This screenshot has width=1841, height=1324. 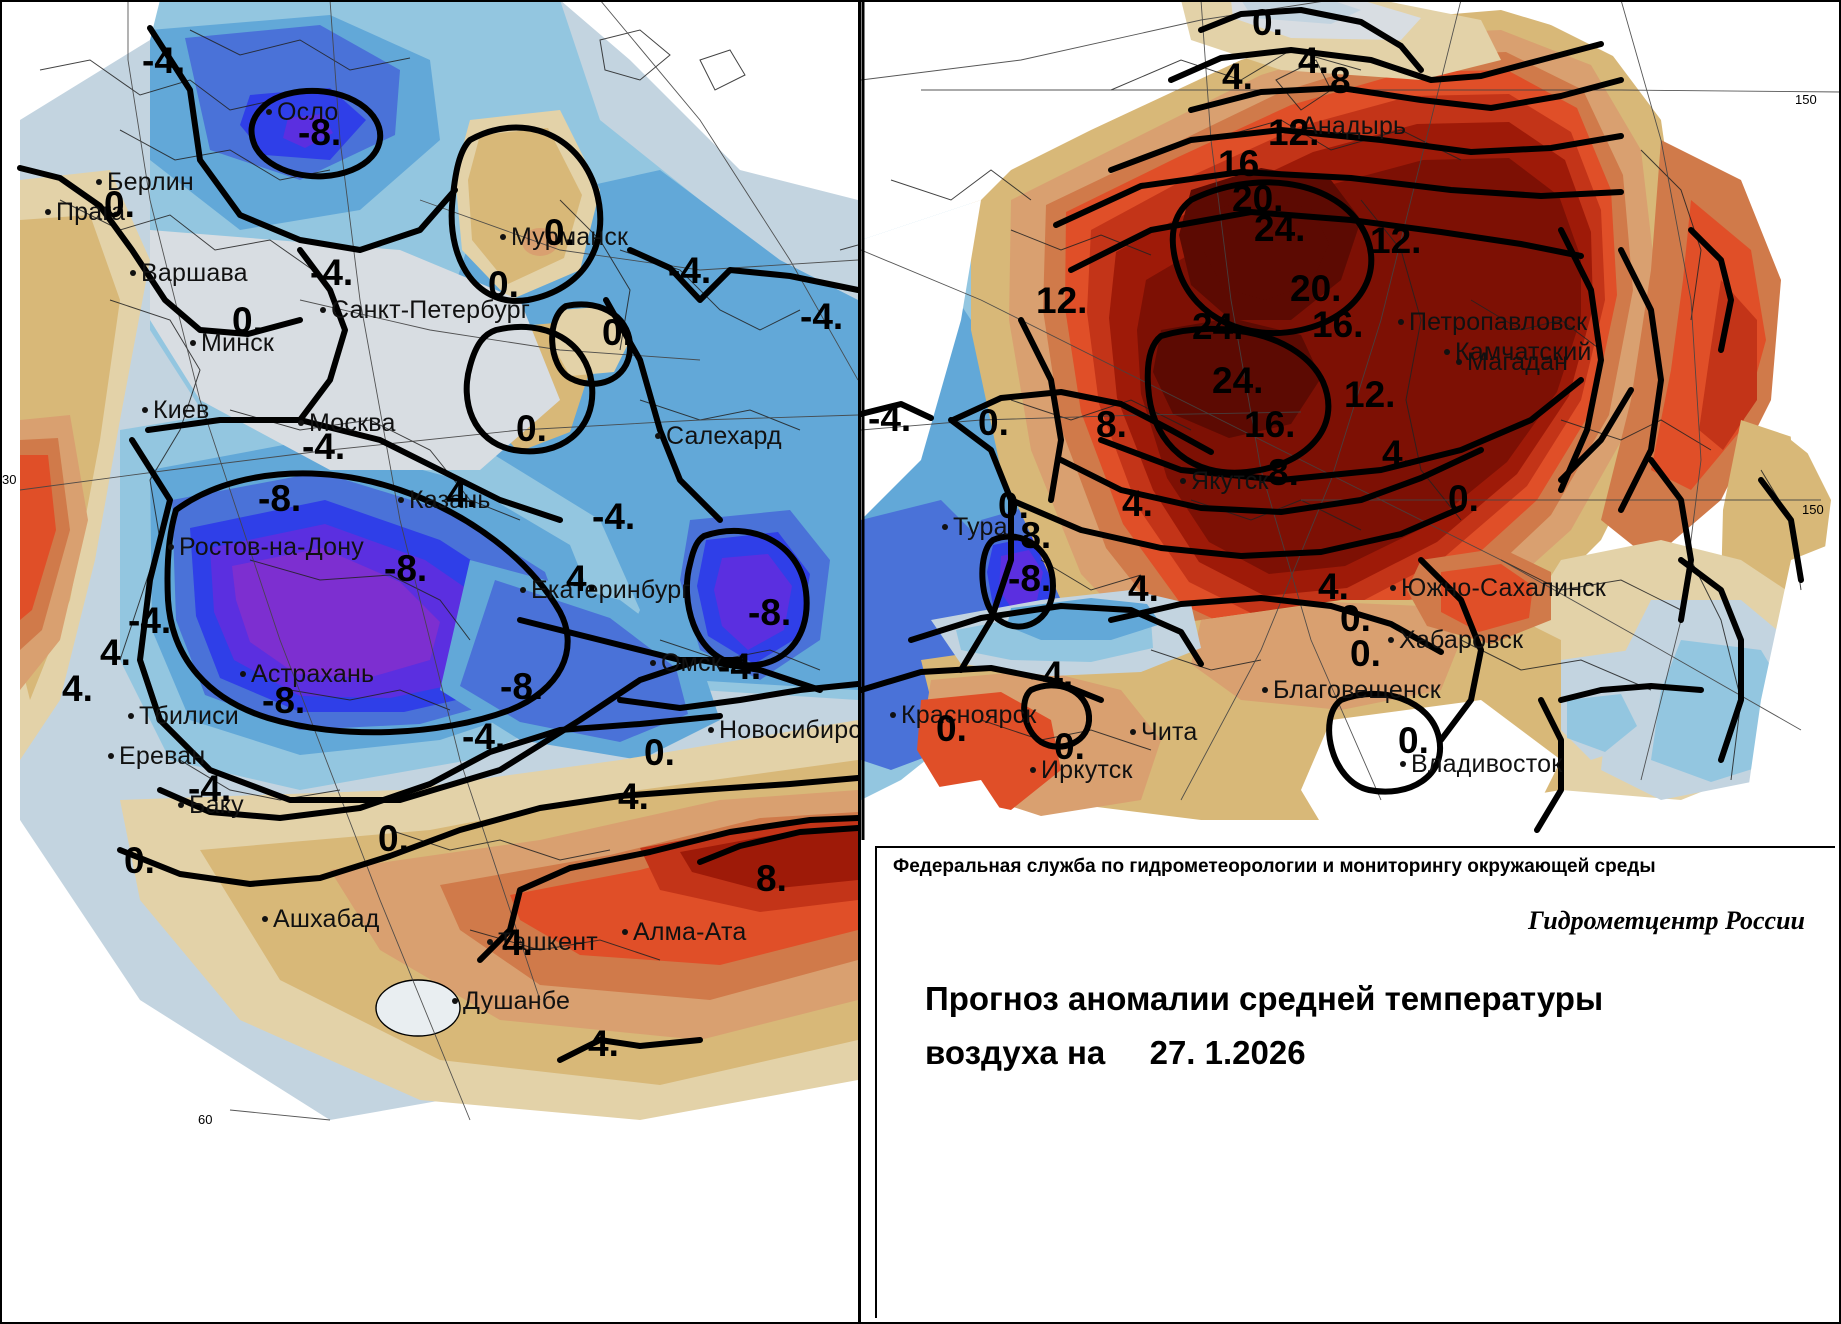 I want to click on city-label: Южно-Сахалинск, so click(x=1498, y=588).